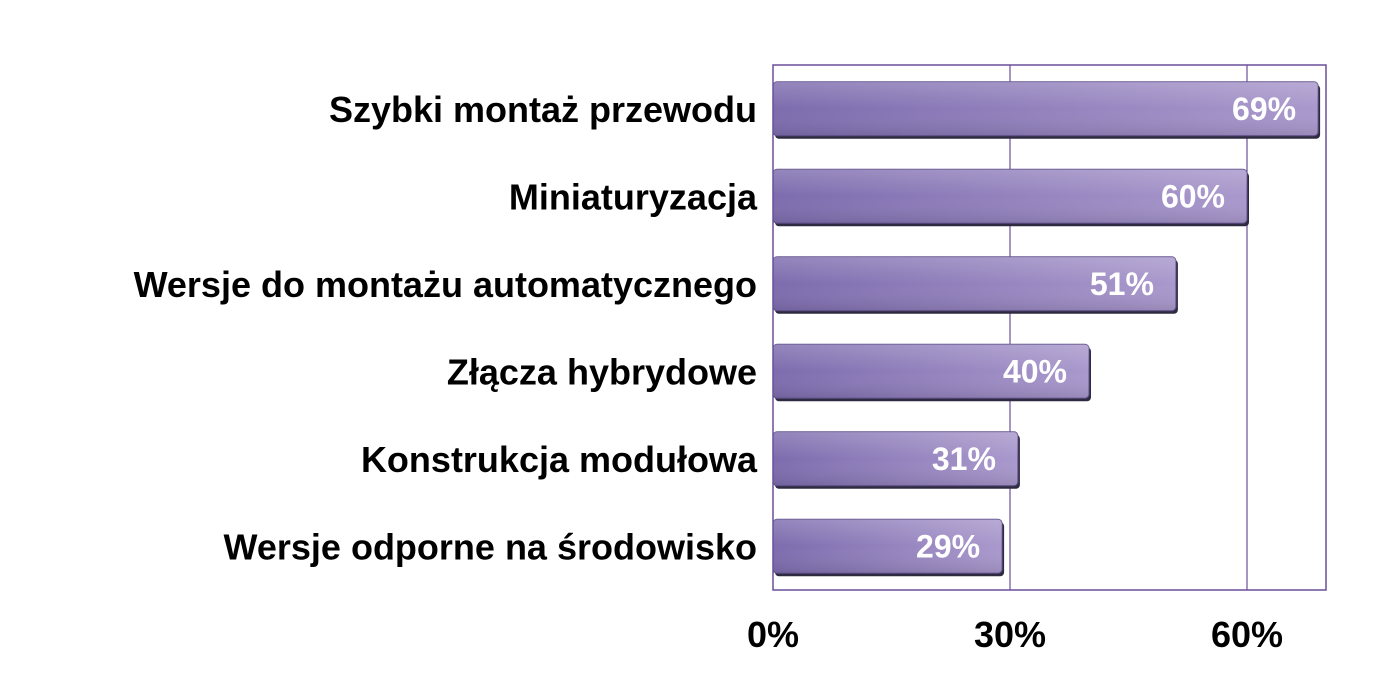 This screenshot has height=700, width=1400. Describe the element at coordinates (1128, 327) in the screenshot. I see `gridlines` at that location.